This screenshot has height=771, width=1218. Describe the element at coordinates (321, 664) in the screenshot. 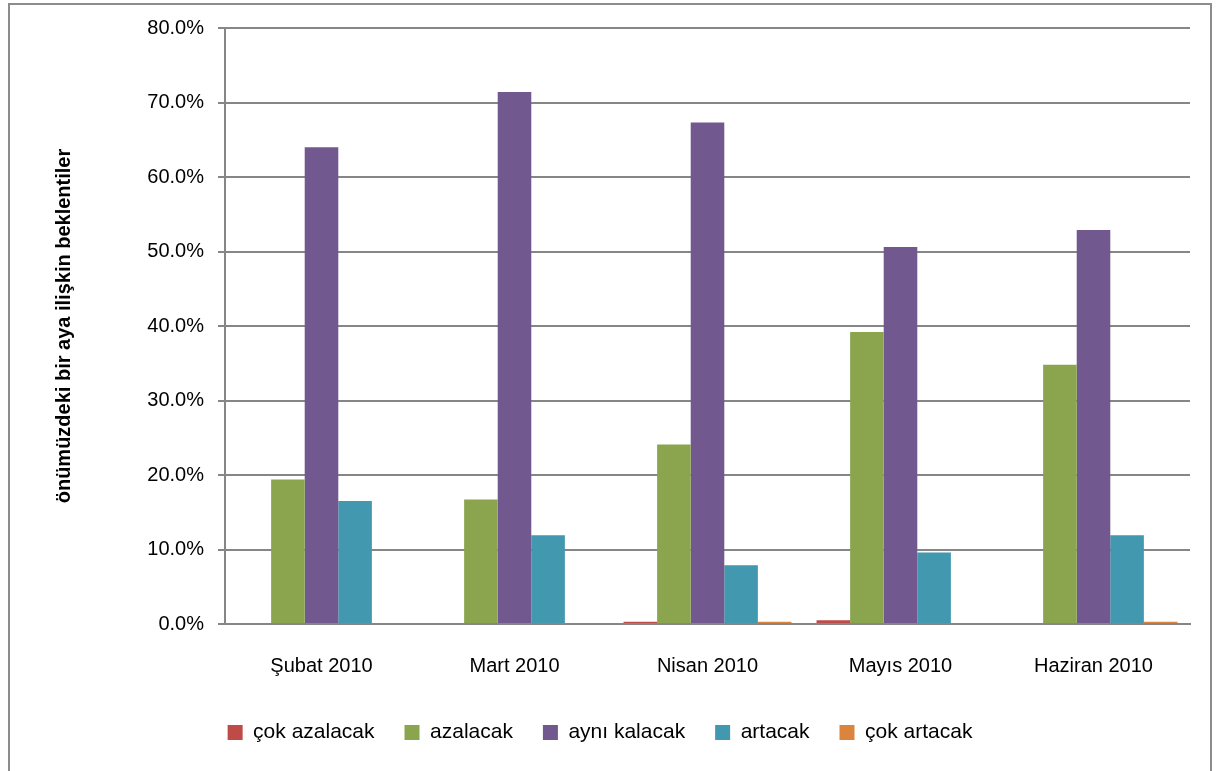

I see `x-tick-label: Şubat 2010` at that location.